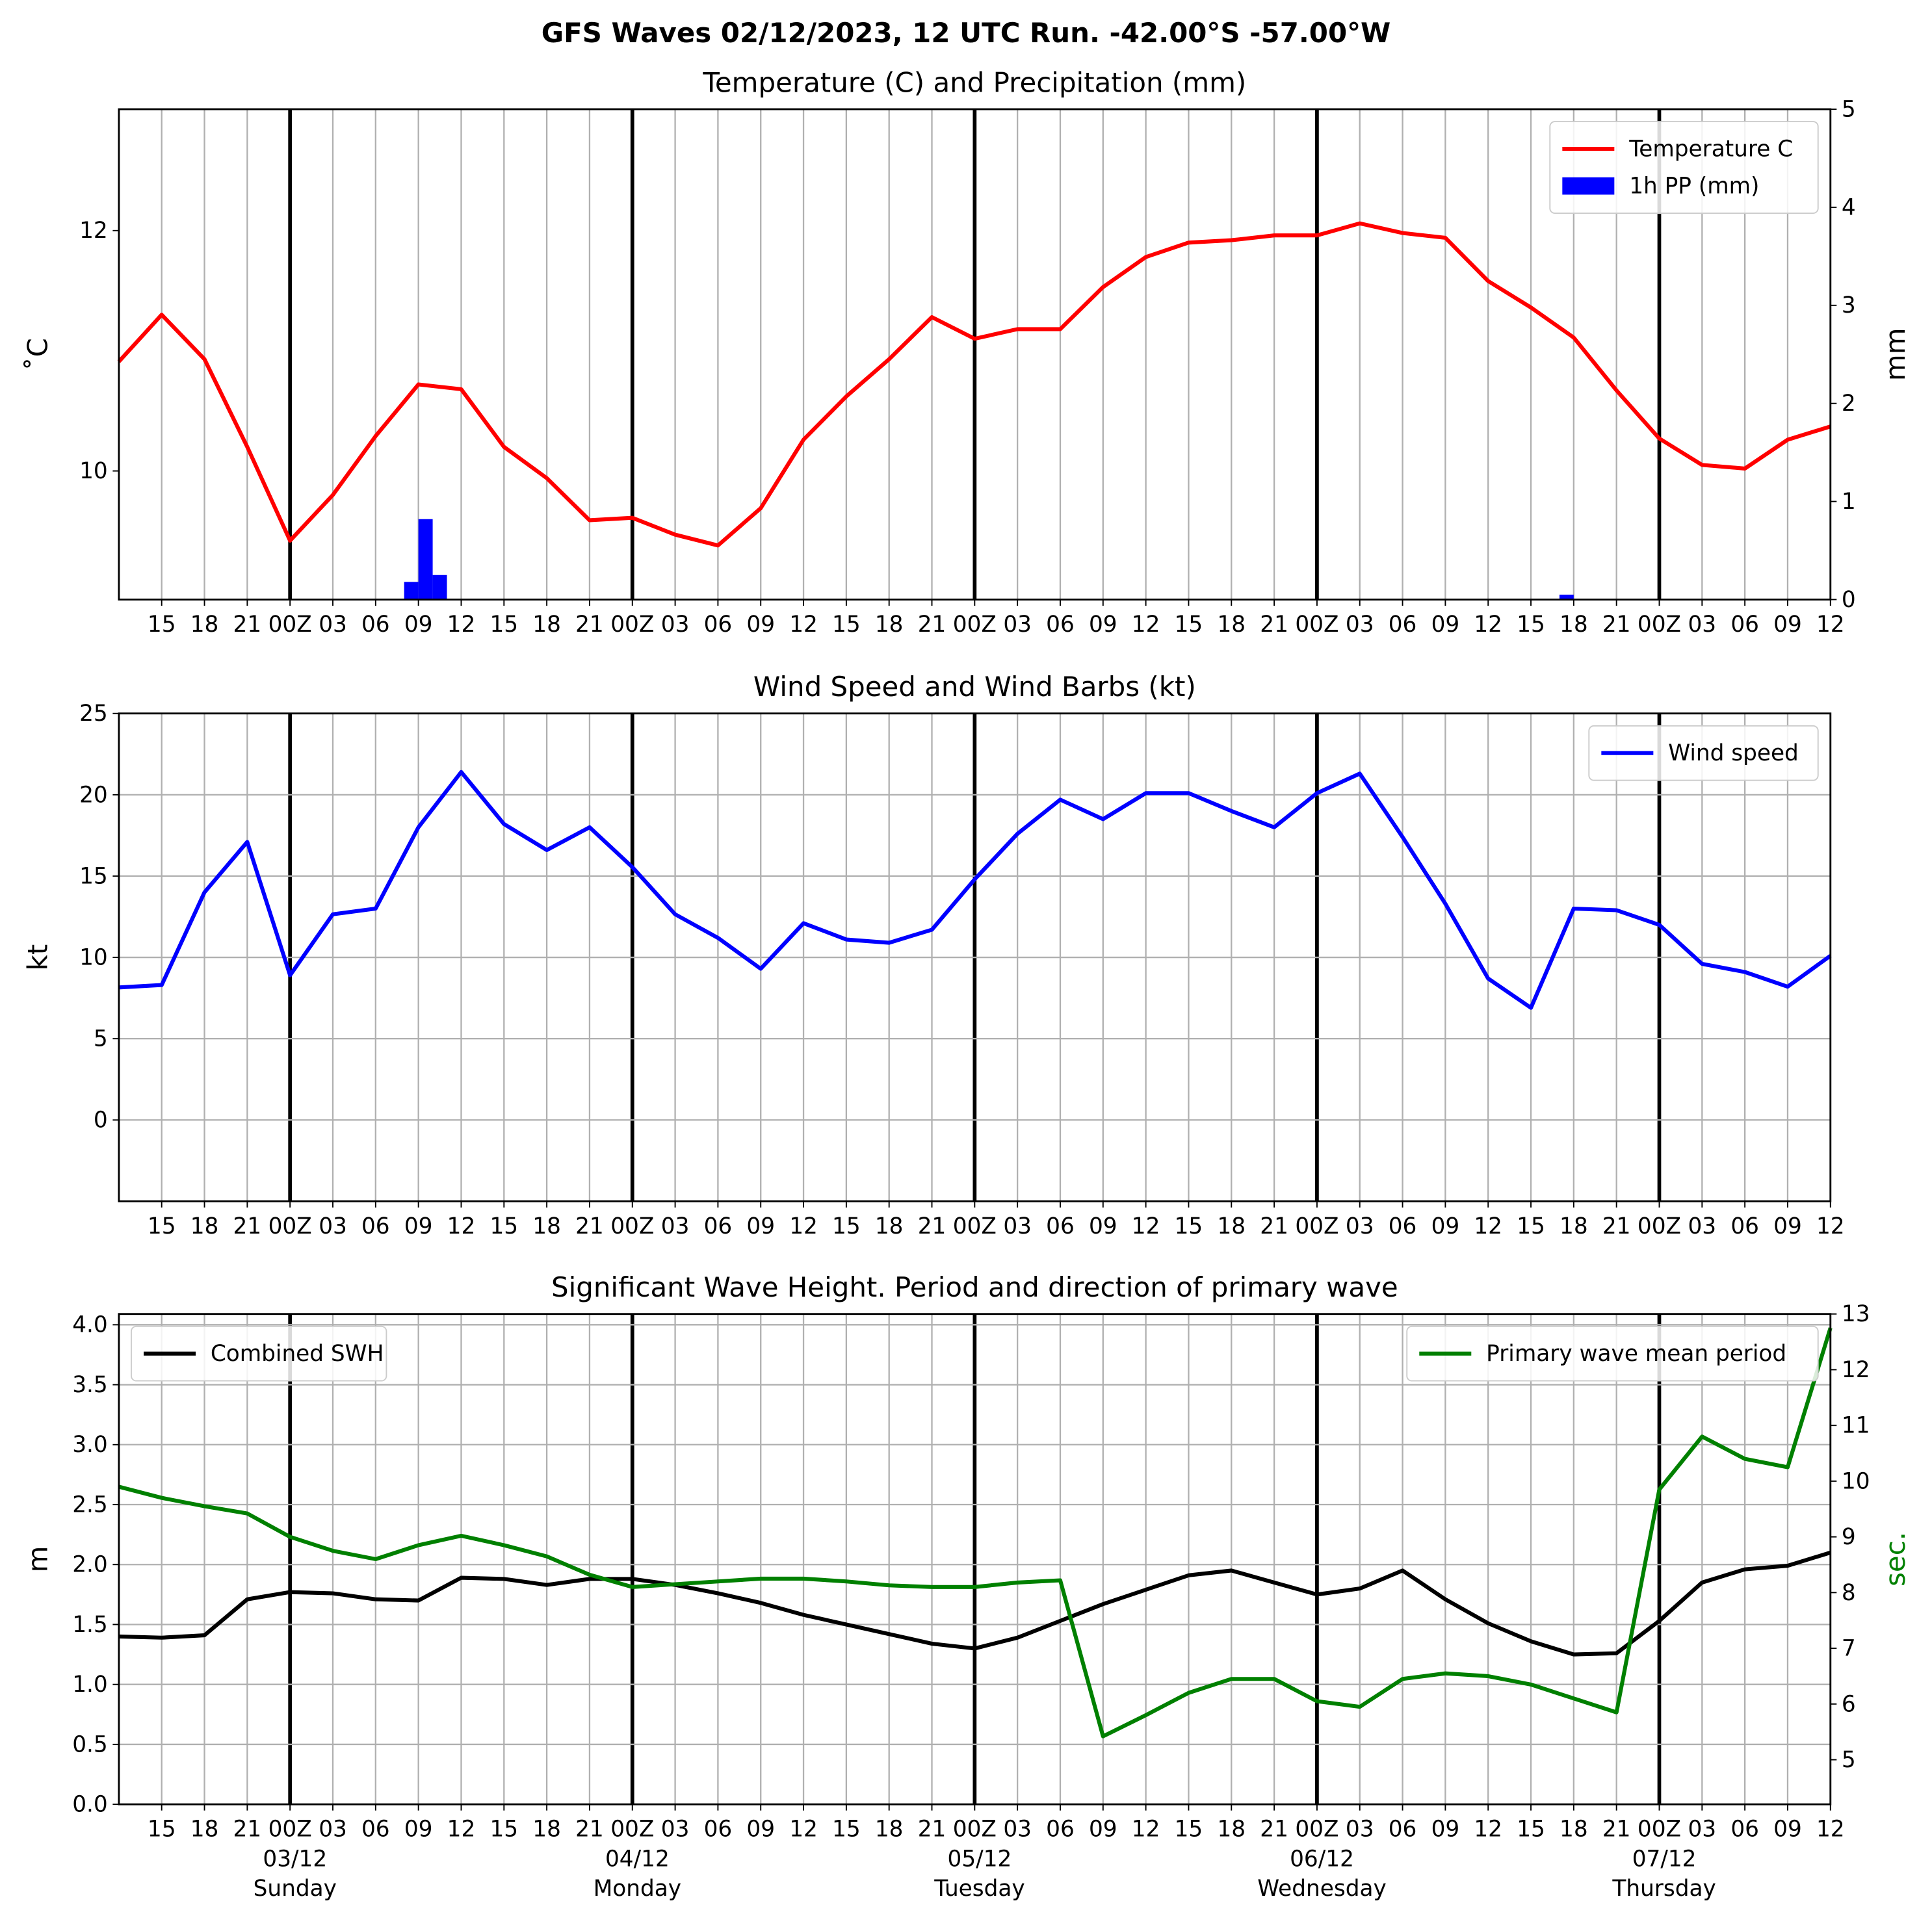 The width and height of the screenshot is (1932, 1916). What do you see at coordinates (1849, 1760) in the screenshot?
I see `y2-tick-label: 5` at bounding box center [1849, 1760].